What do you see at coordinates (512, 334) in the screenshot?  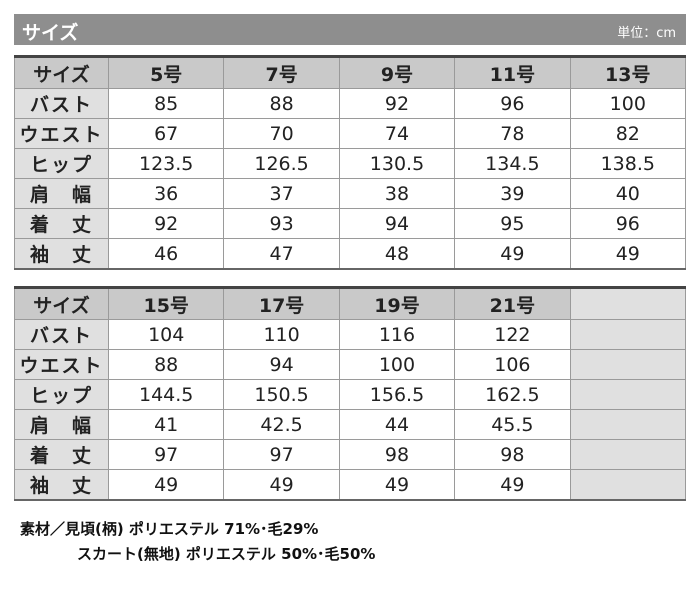 I see `measurement-cell: 122` at bounding box center [512, 334].